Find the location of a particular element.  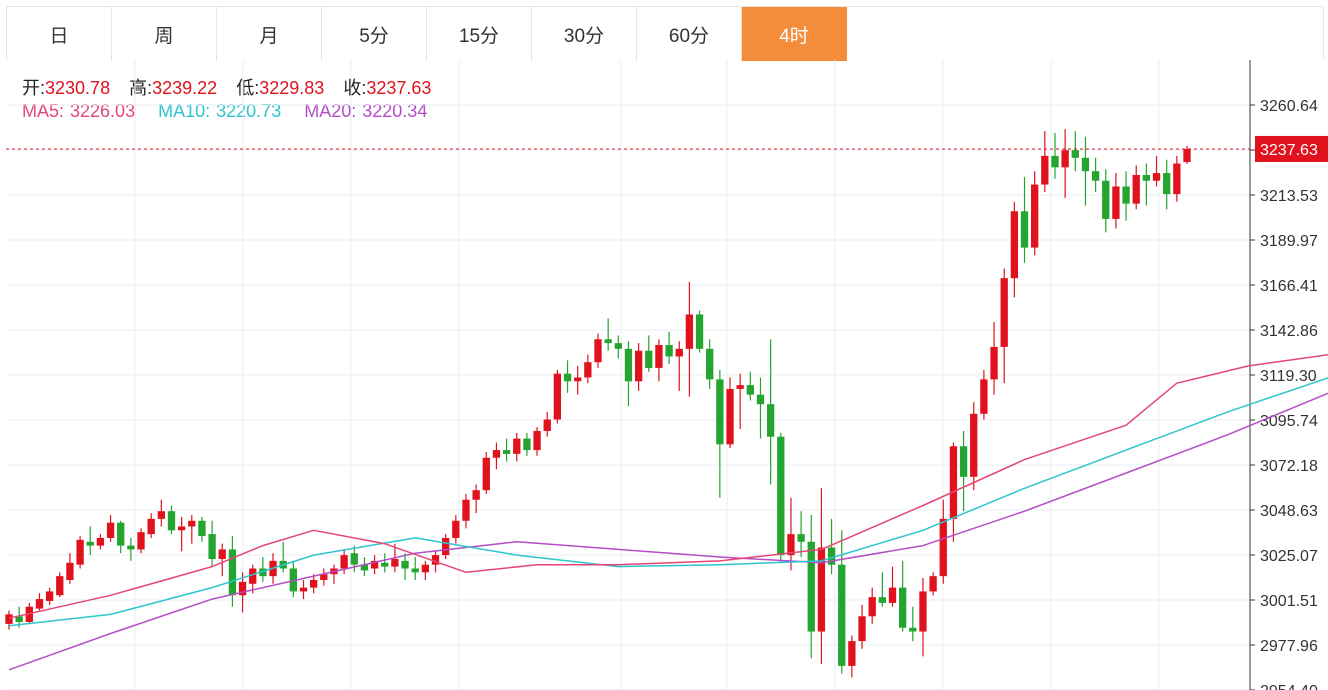

low-value: 3229.83 is located at coordinates (292, 88).